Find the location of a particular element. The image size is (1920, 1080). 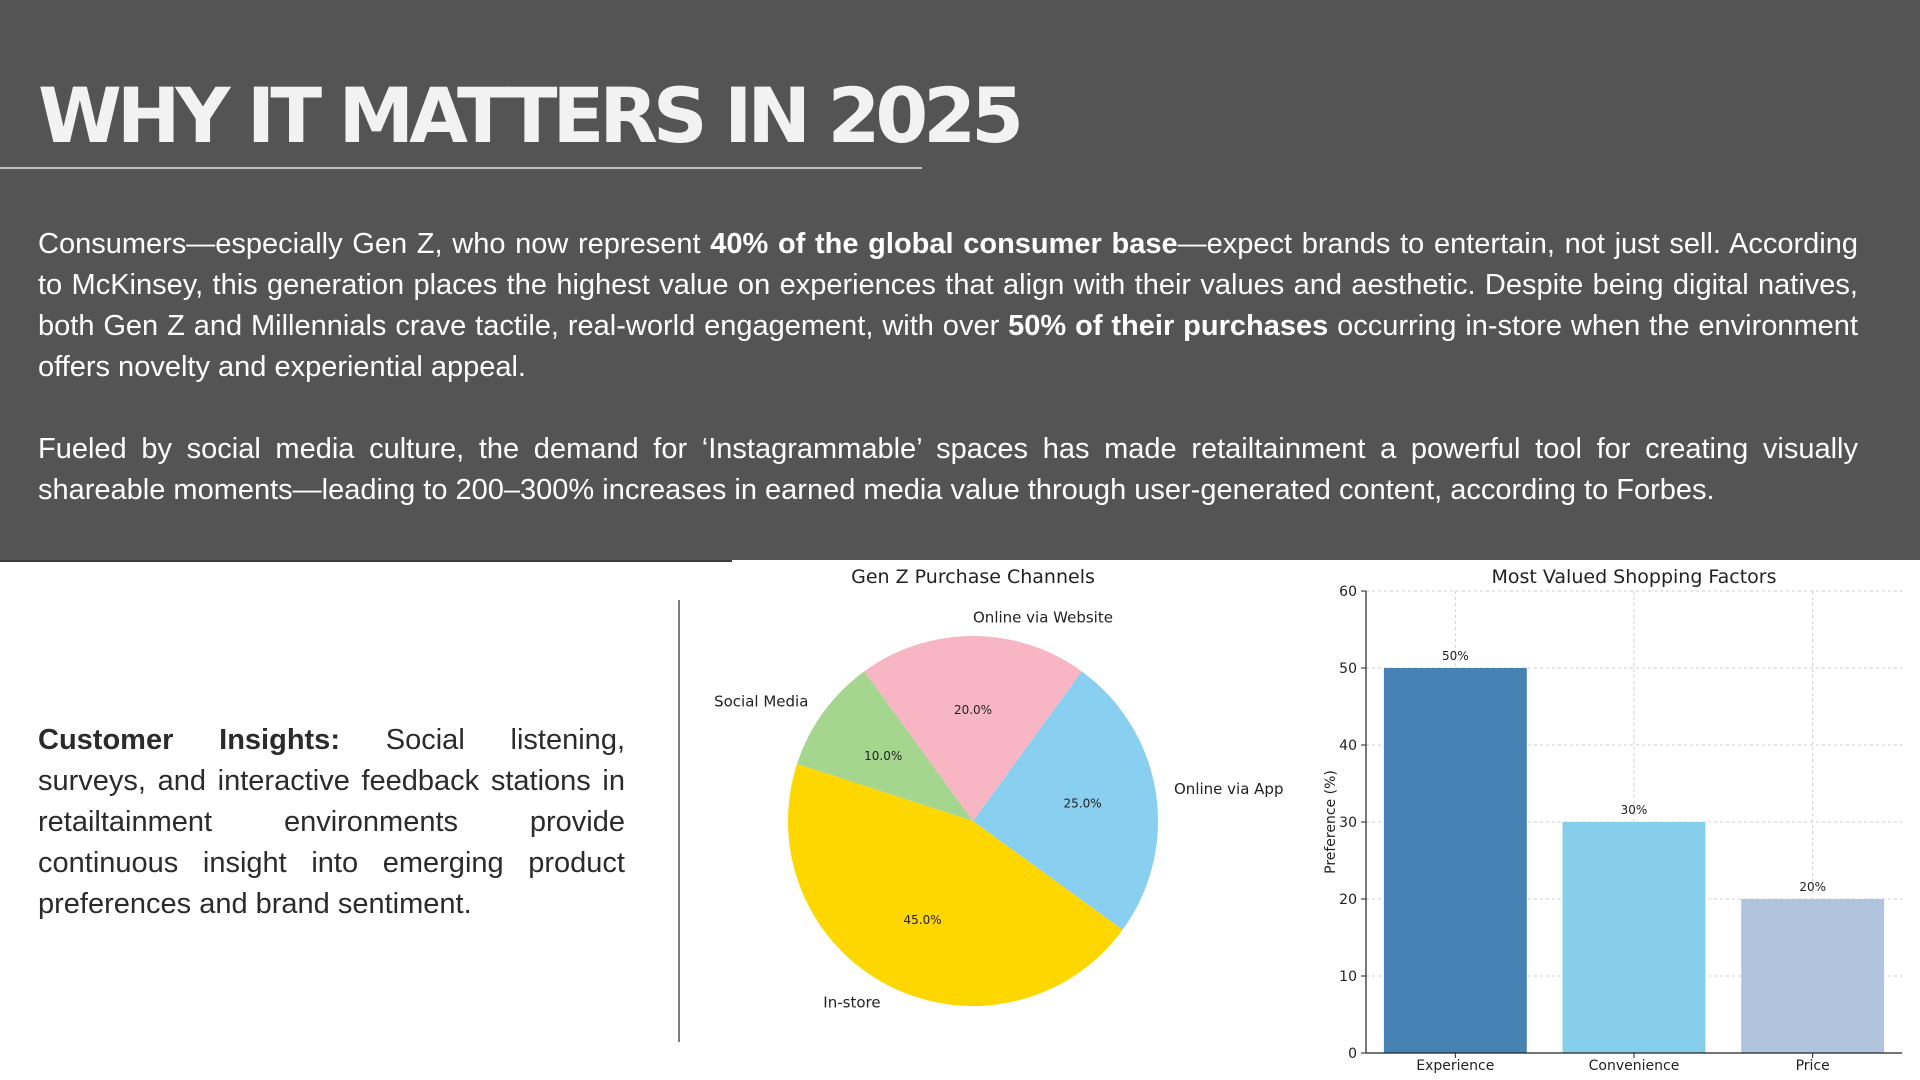

bar-experience is located at coordinates (1455, 860).